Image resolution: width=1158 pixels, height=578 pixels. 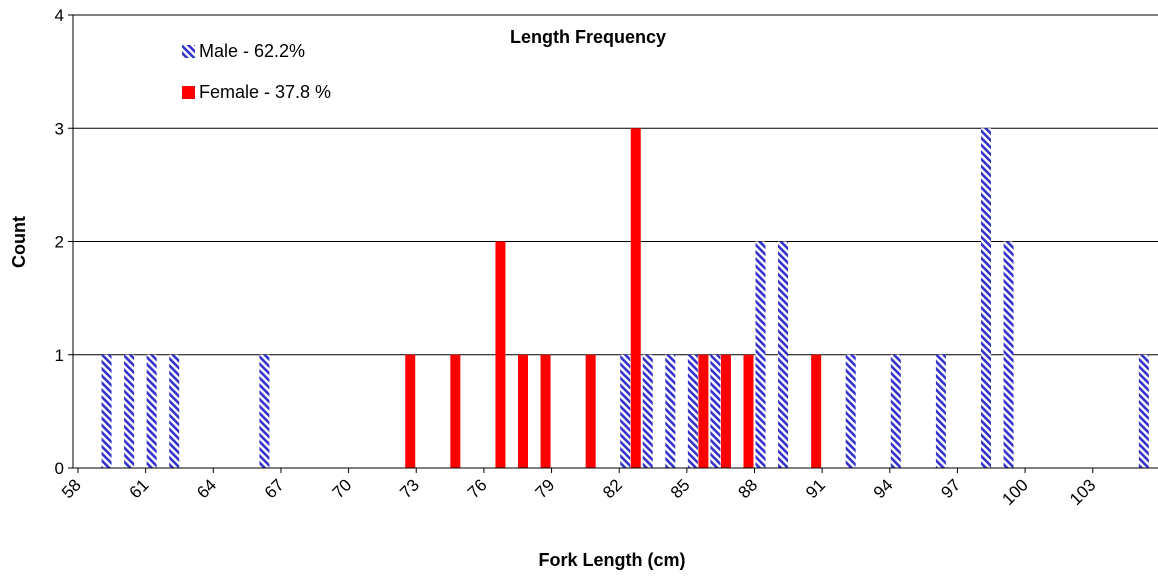 What do you see at coordinates (19, 242) in the screenshot?
I see `y-axis-title: Count` at bounding box center [19, 242].